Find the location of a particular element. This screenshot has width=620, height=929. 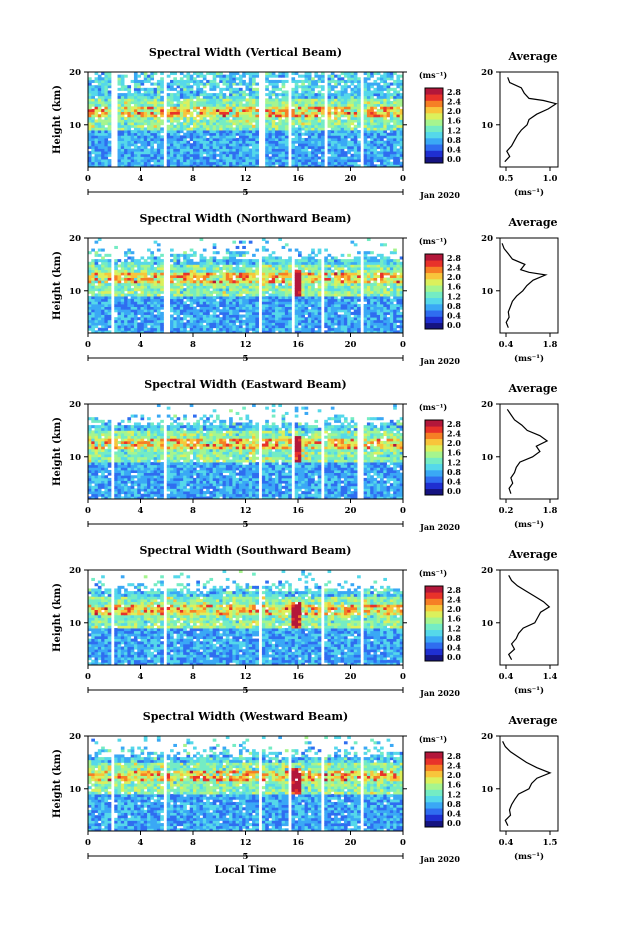

panel-title: Spectral Width (Southward Beam) is located at coordinates (245, 550).